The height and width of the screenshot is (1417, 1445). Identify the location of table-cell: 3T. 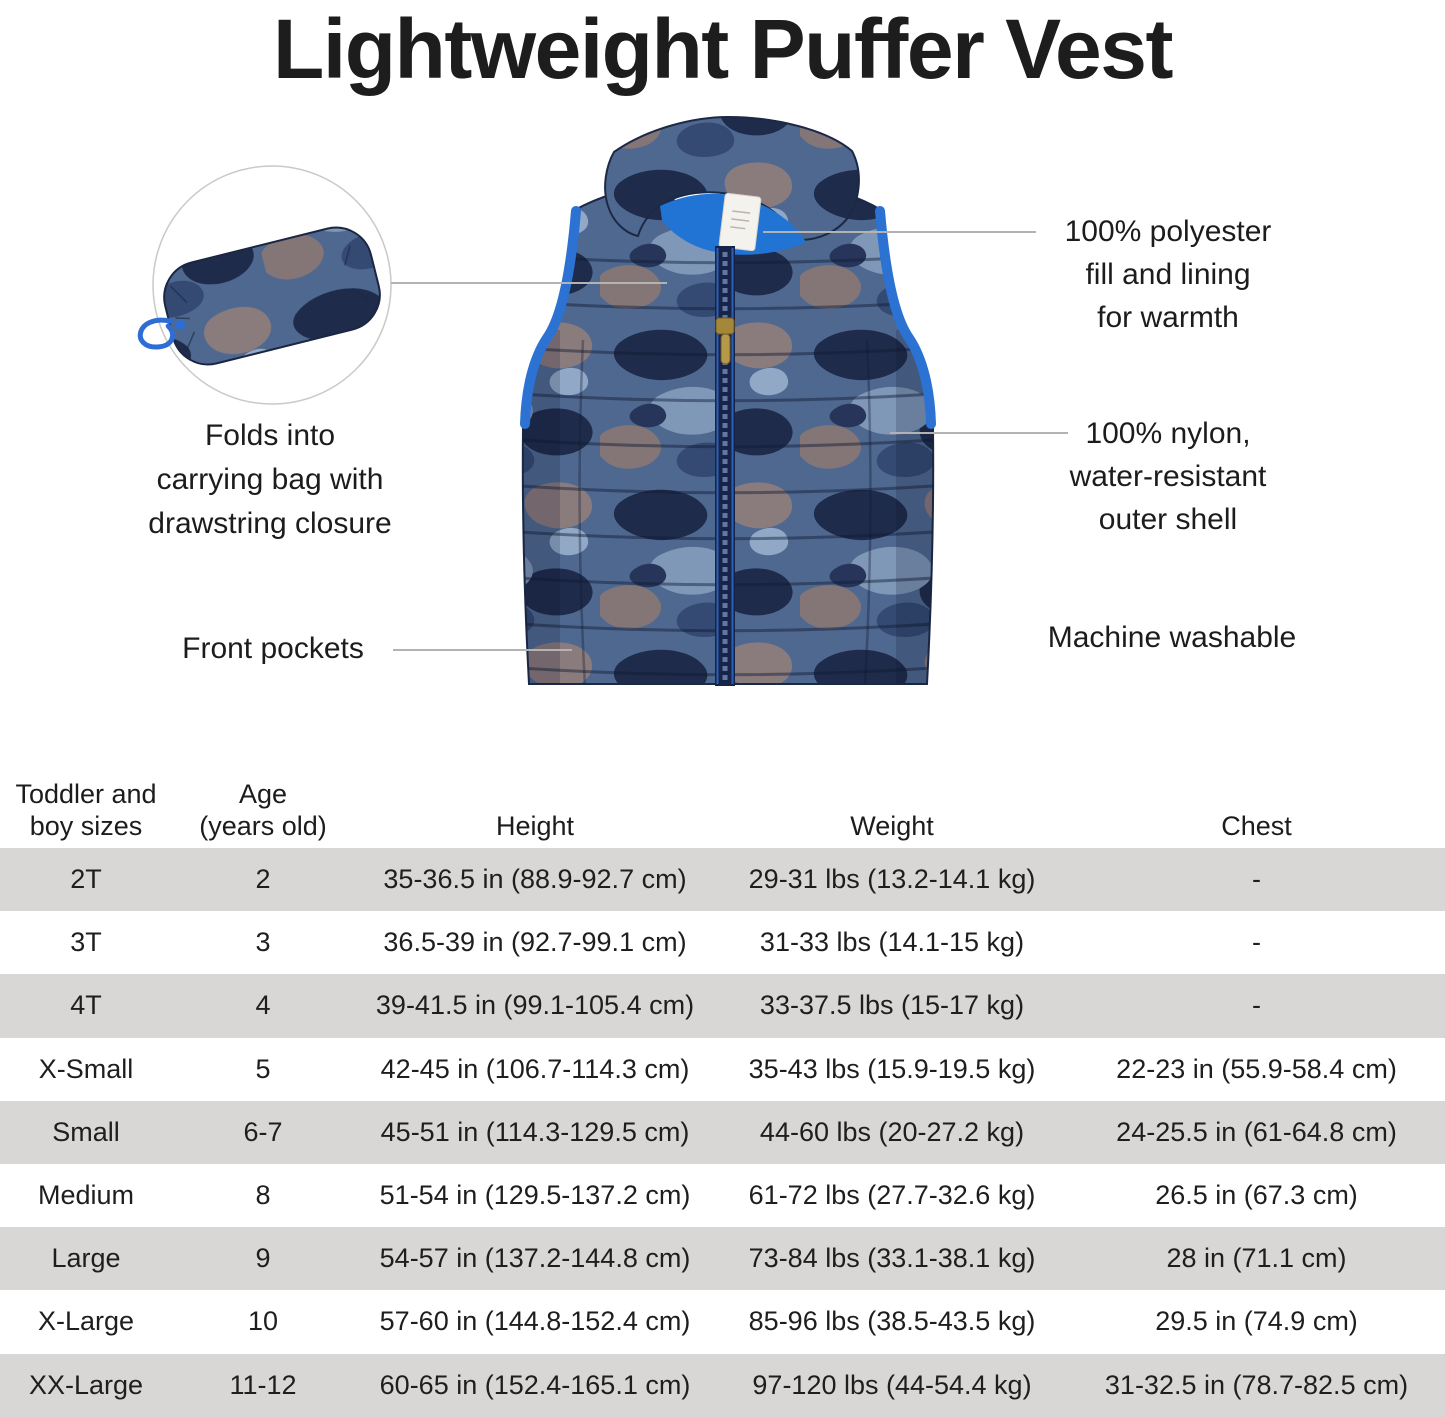
(86, 942).